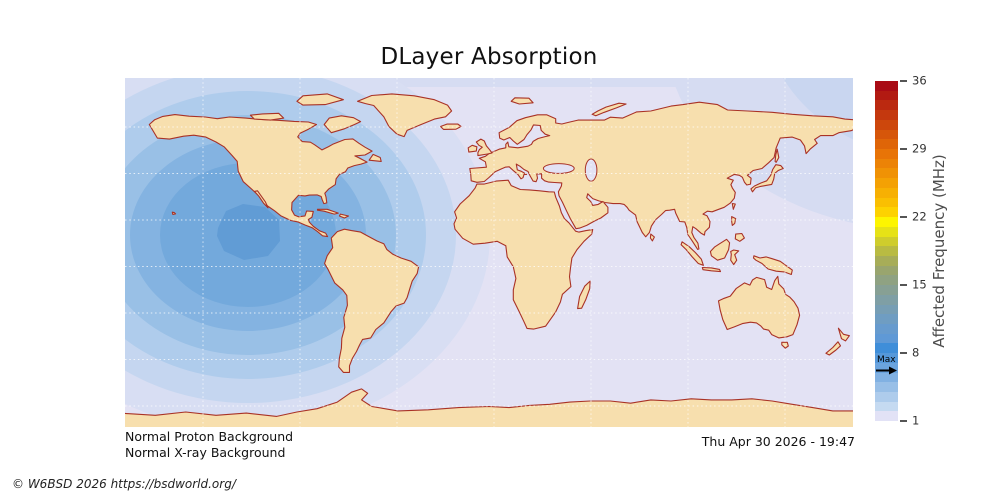 The image size is (1000, 500). What do you see at coordinates (205, 452) in the screenshot?
I see `xray-status-label: Normal X-ray Background` at bounding box center [205, 452].